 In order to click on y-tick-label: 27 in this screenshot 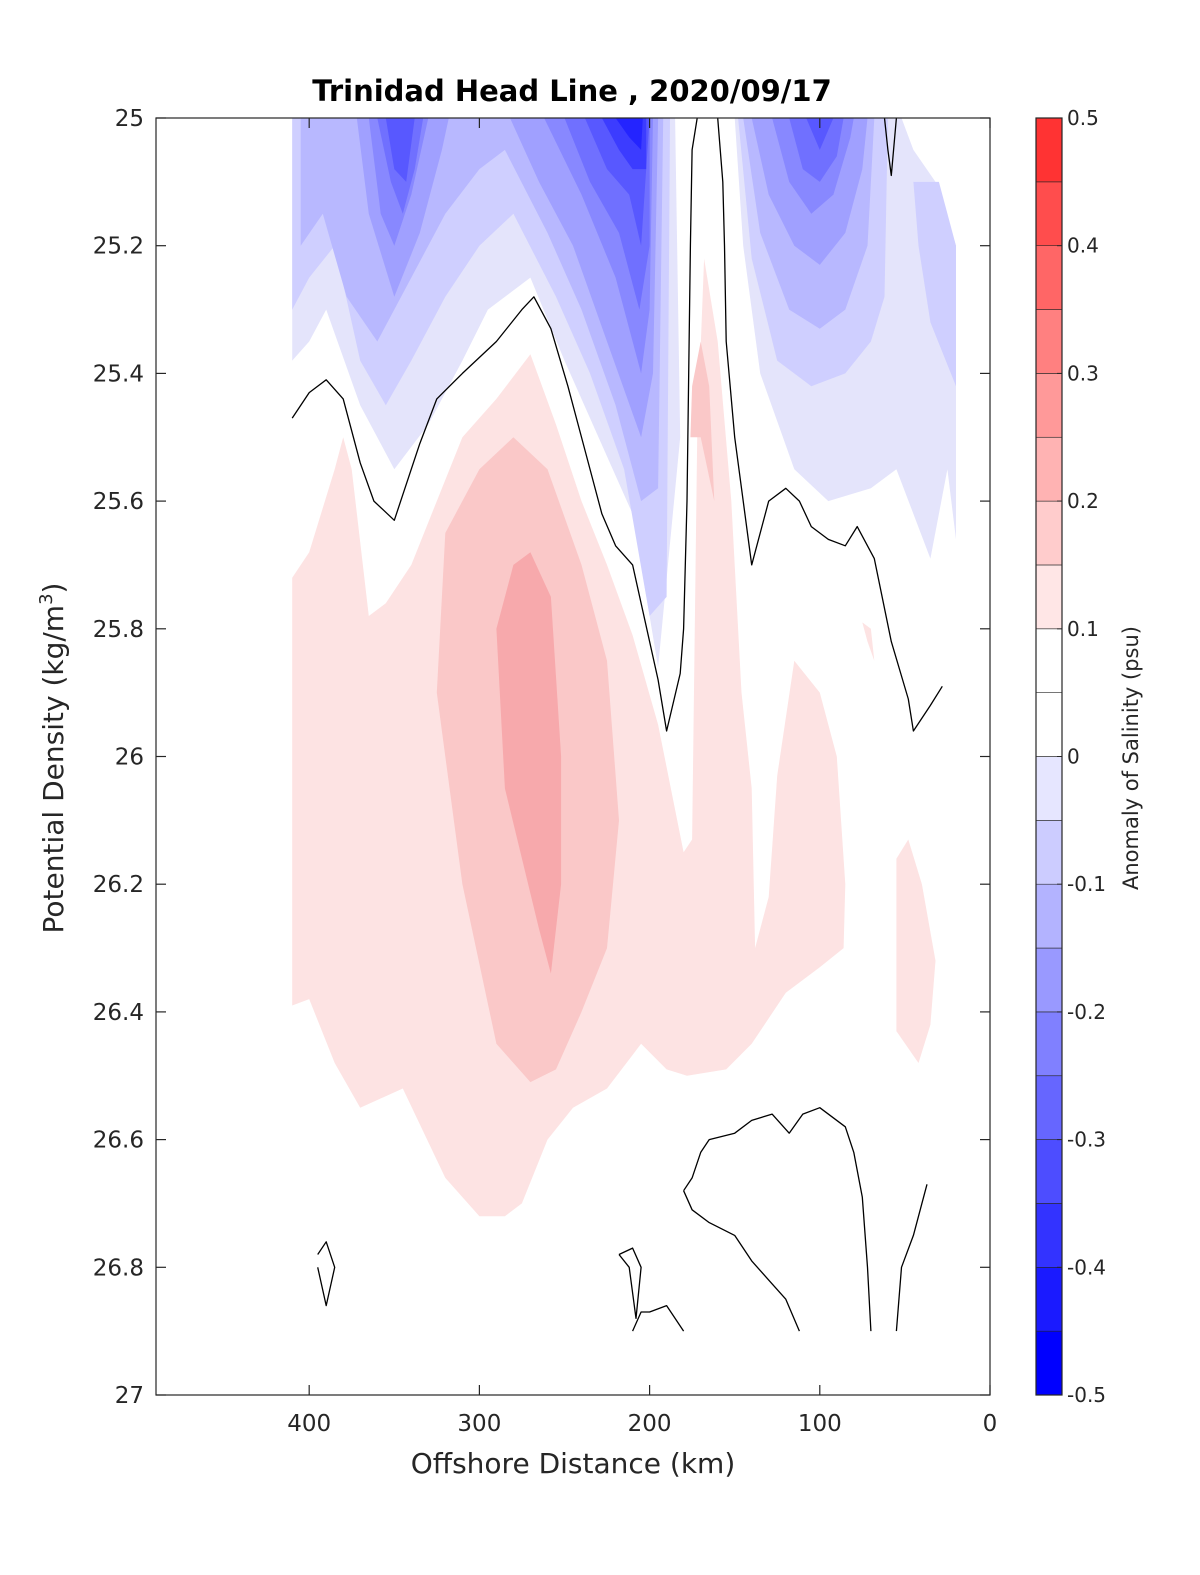, I will do `click(129, 1396)`.